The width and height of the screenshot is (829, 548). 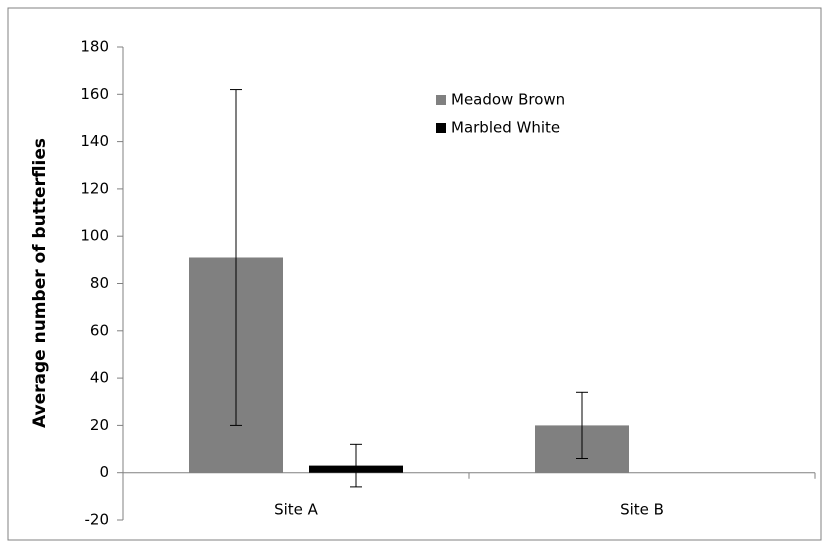 What do you see at coordinates (99, 425) in the screenshot?
I see `y-tick-label: 20` at bounding box center [99, 425].